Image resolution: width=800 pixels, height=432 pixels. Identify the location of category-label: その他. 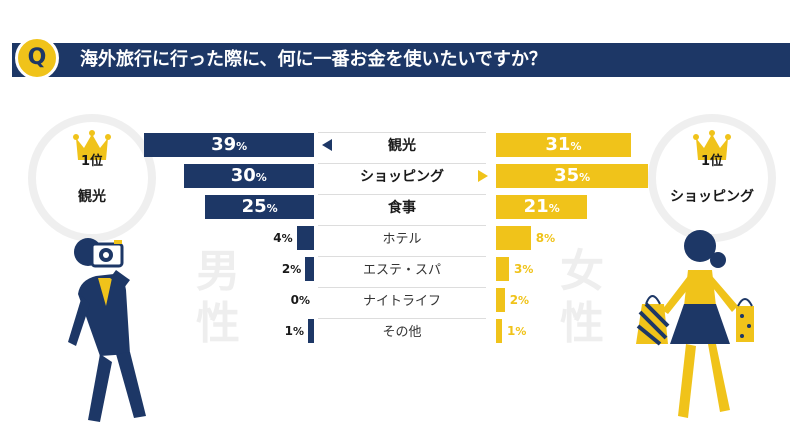
(402, 331).